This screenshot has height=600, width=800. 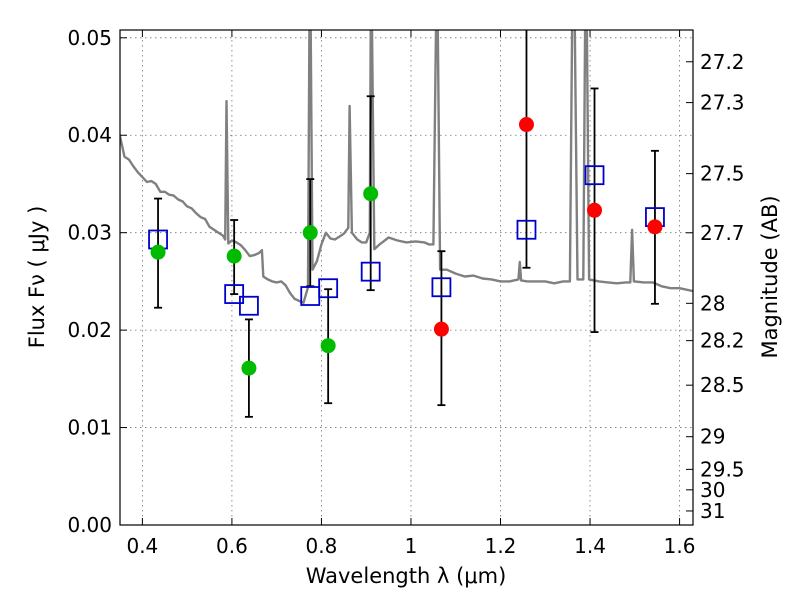 What do you see at coordinates (89, 330) in the screenshot?
I see `y-tick-label: 0.02` at bounding box center [89, 330].